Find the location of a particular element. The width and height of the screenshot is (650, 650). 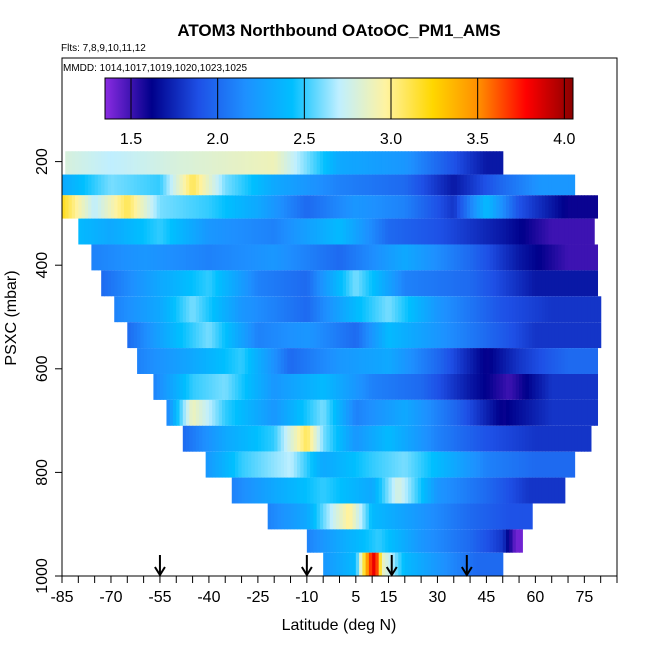

band-15-cell is located at coordinates (331, 541).